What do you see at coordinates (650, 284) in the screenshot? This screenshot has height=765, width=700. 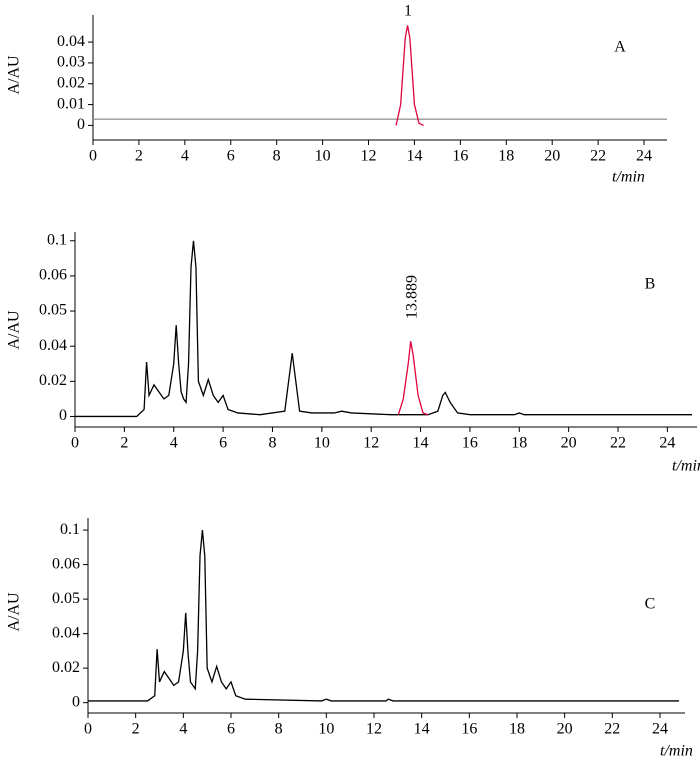 I see `panel-label: B` at bounding box center [650, 284].